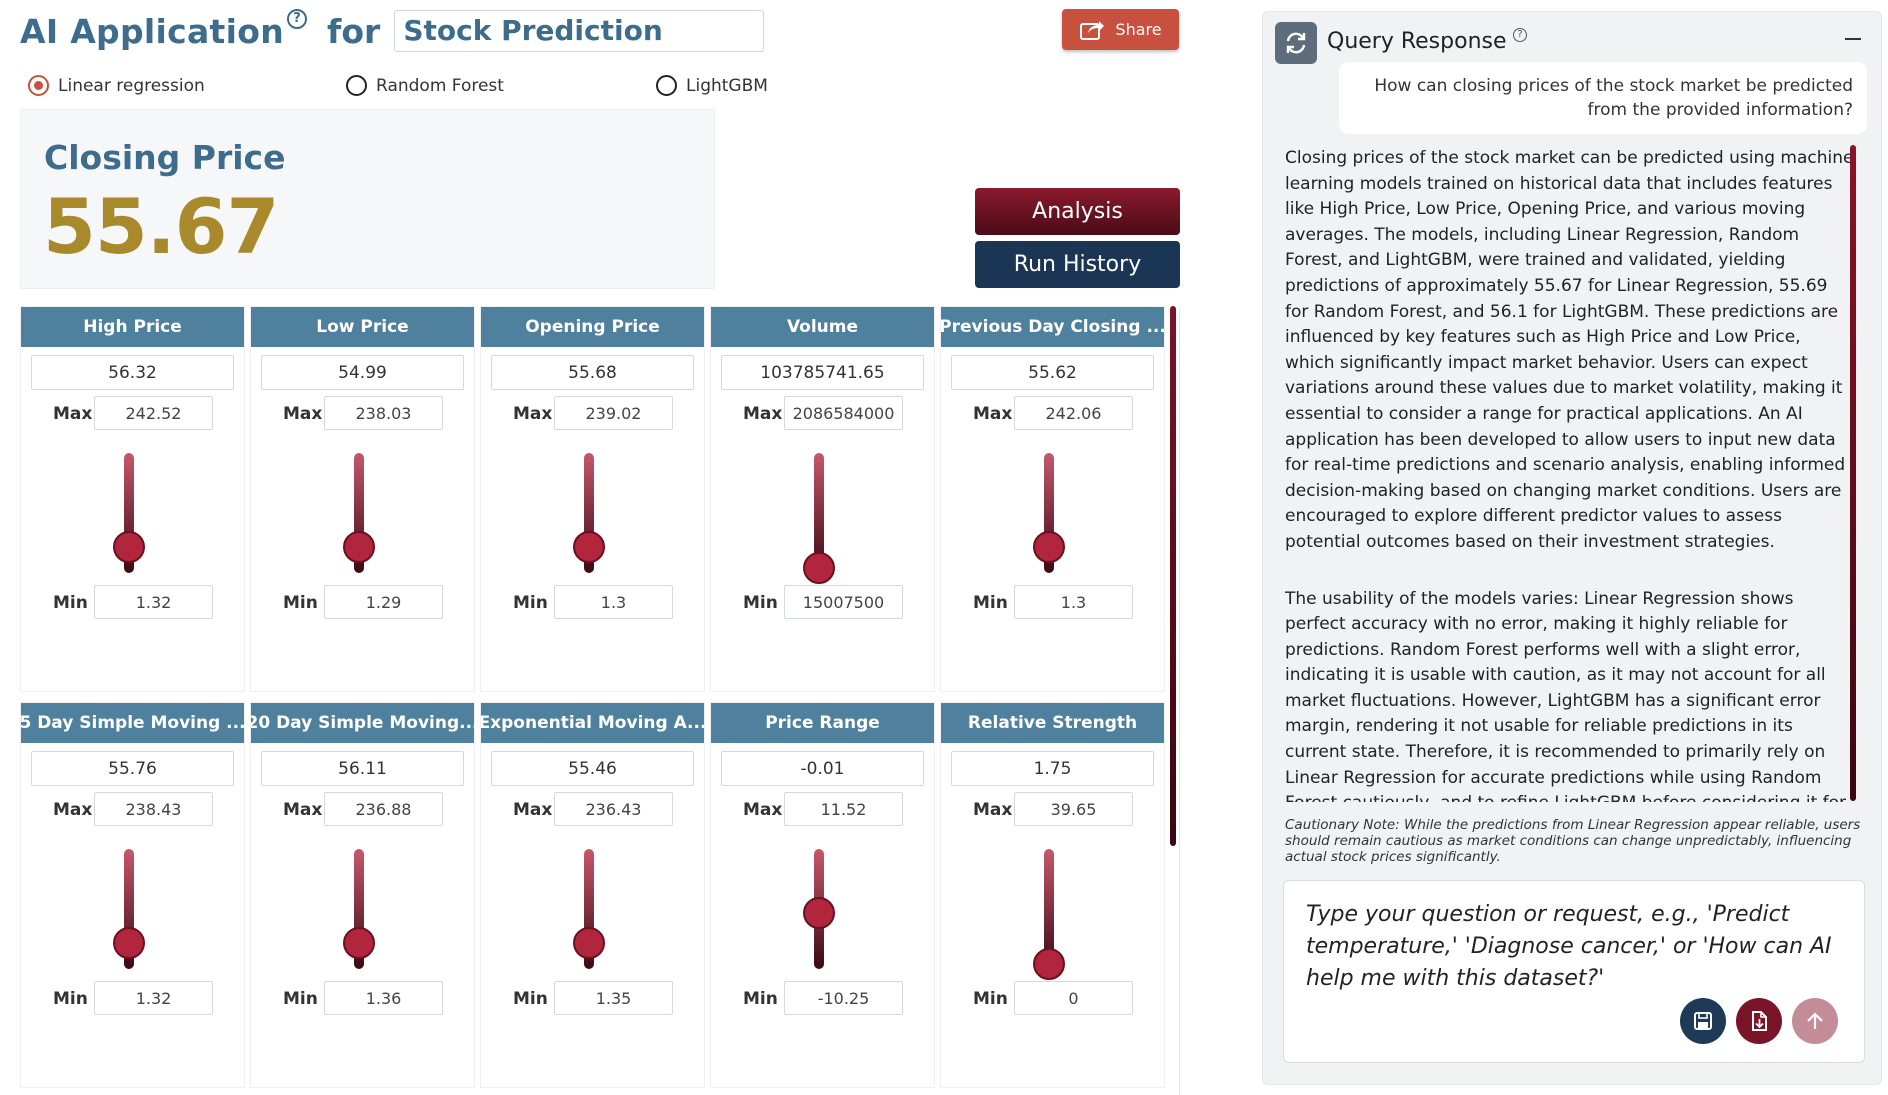 The image size is (1888, 1095). Describe the element at coordinates (613, 998) in the screenshot. I see `min-input: 1.35` at that location.